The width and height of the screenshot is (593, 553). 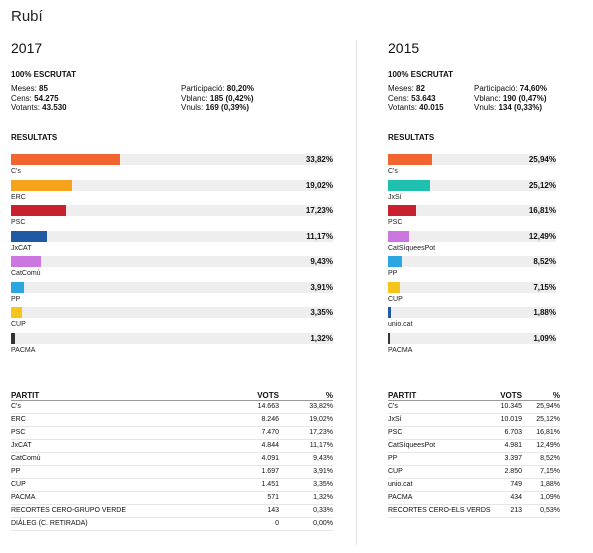 What do you see at coordinates (400, 350) in the screenshot?
I see `bar-category-label: PACMA` at bounding box center [400, 350].